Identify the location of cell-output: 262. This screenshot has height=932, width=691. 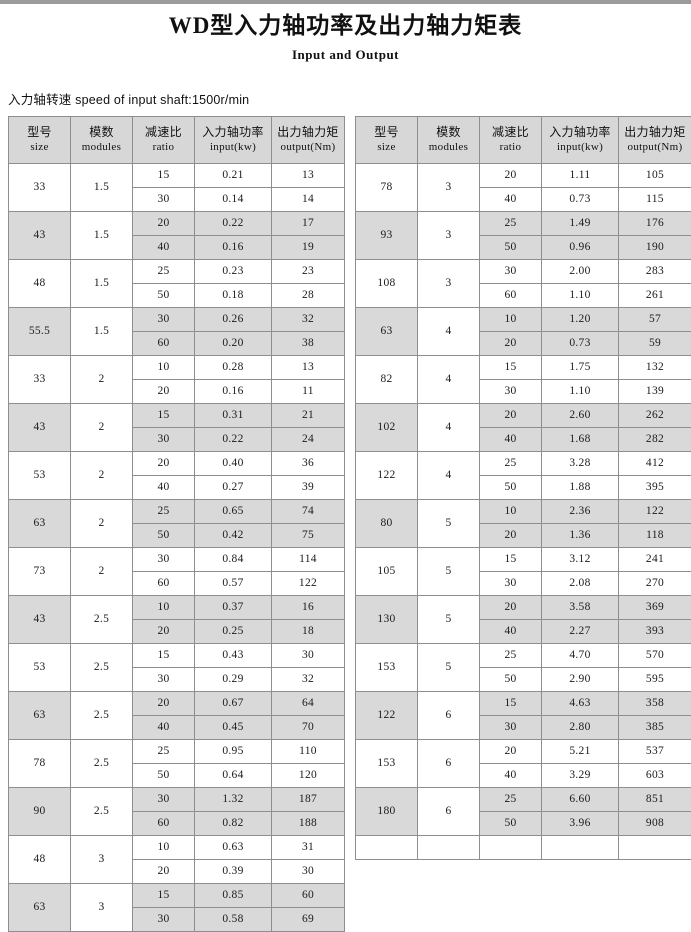
(655, 415).